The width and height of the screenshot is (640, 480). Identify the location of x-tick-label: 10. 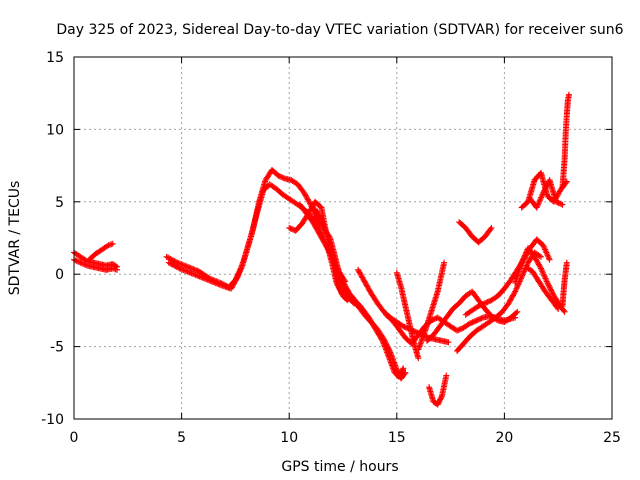
(289, 438).